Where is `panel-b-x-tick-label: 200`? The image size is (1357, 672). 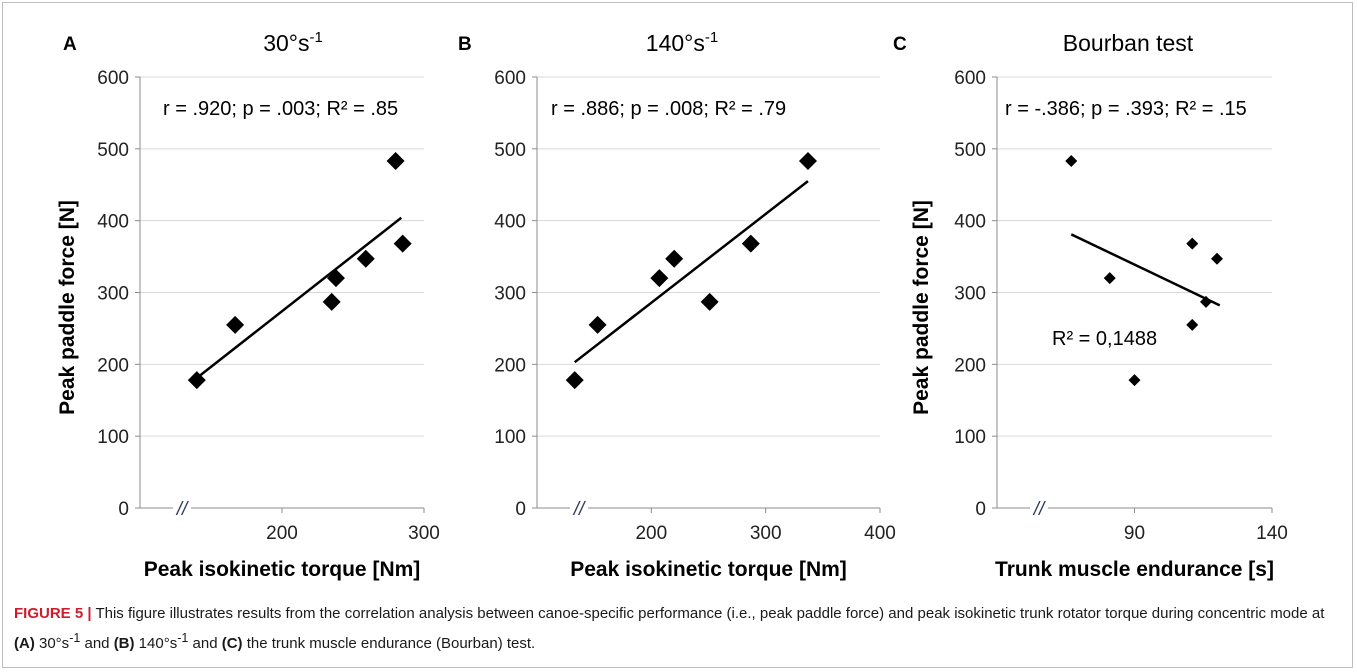
panel-b-x-tick-label: 200 is located at coordinates (651, 533).